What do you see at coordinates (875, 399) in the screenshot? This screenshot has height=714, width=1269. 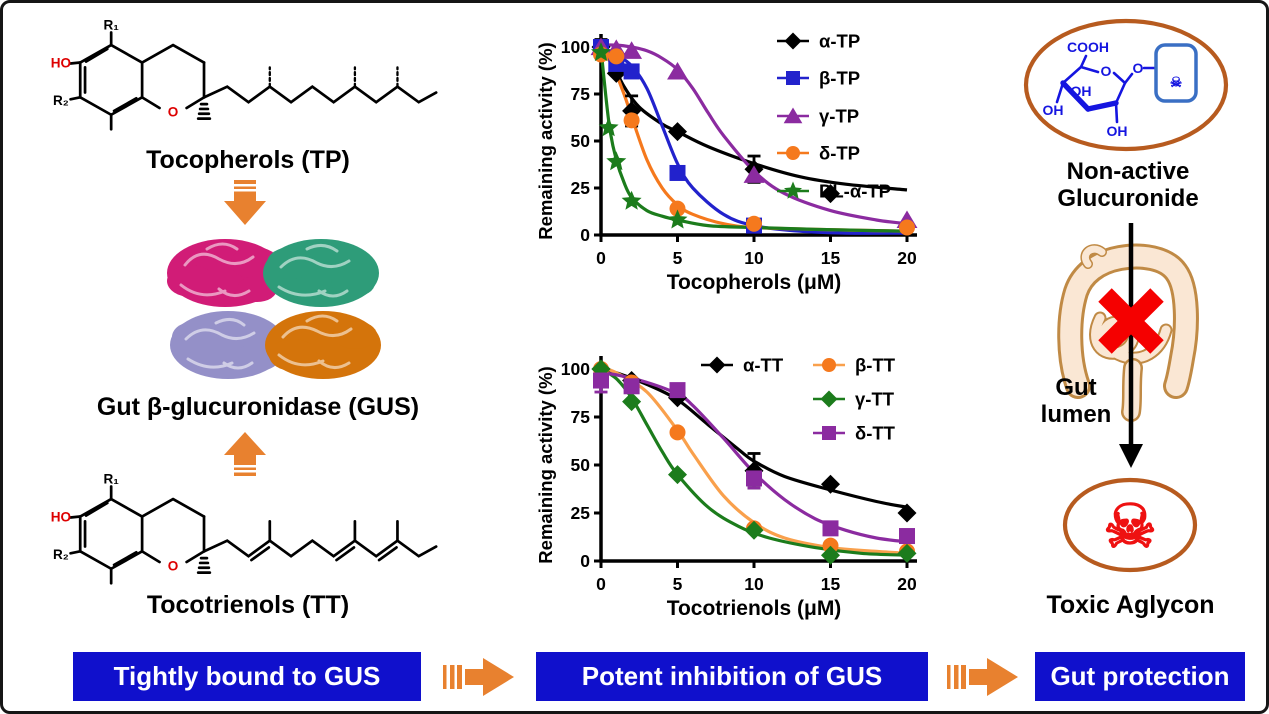 I see `svg-text: γ-TT` at bounding box center [875, 399].